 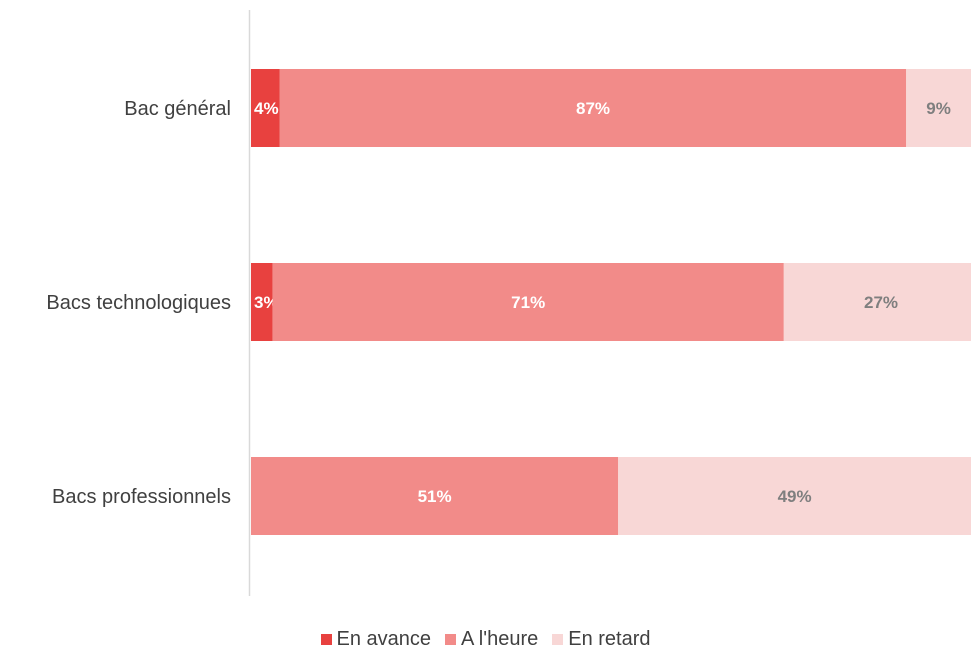 I want to click on data-label: 4%, so click(x=266, y=108).